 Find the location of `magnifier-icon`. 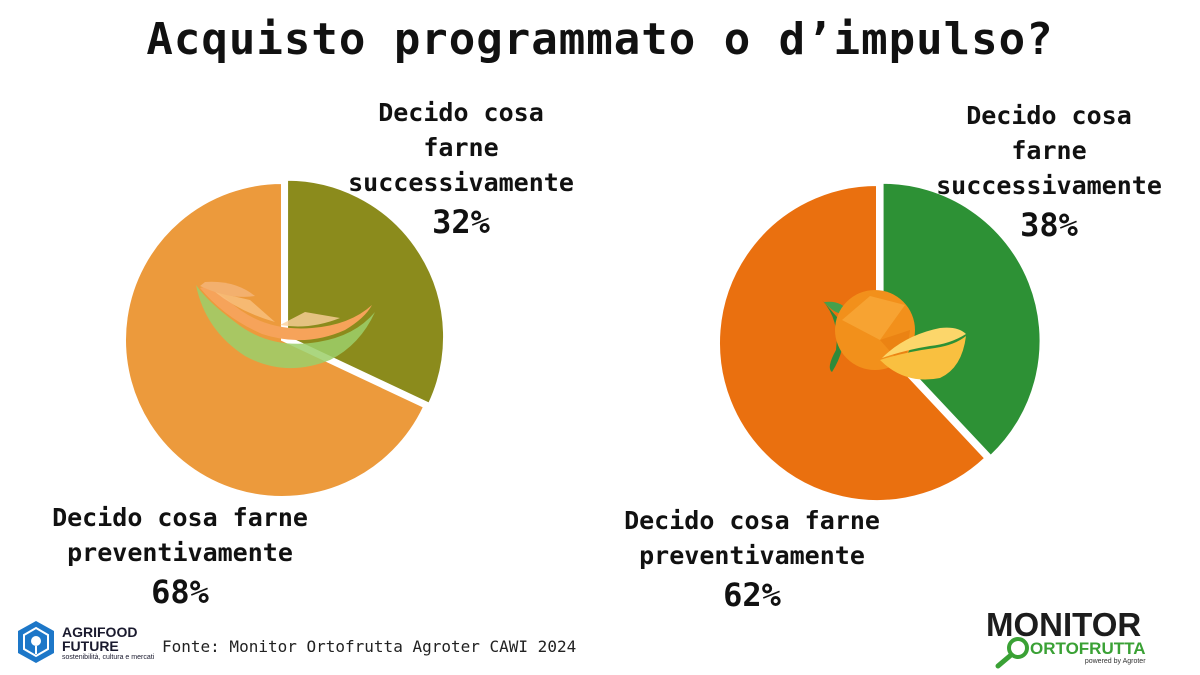

magnifier-icon is located at coordinates (1012, 653).